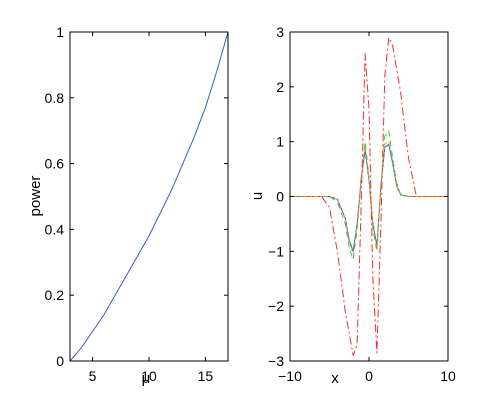  Describe the element at coordinates (93, 376) in the screenshot. I see `x-tick-label-0-0: 5` at that location.